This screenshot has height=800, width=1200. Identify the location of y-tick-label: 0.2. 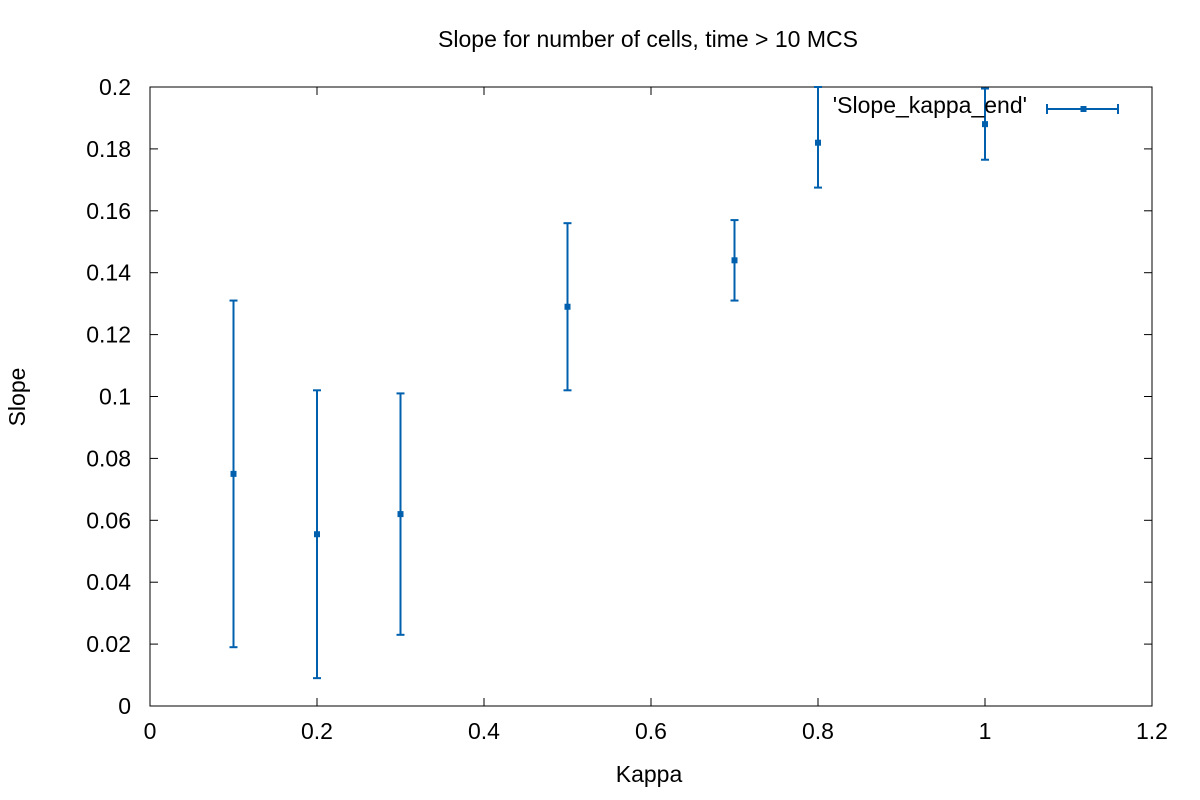
(115, 87).